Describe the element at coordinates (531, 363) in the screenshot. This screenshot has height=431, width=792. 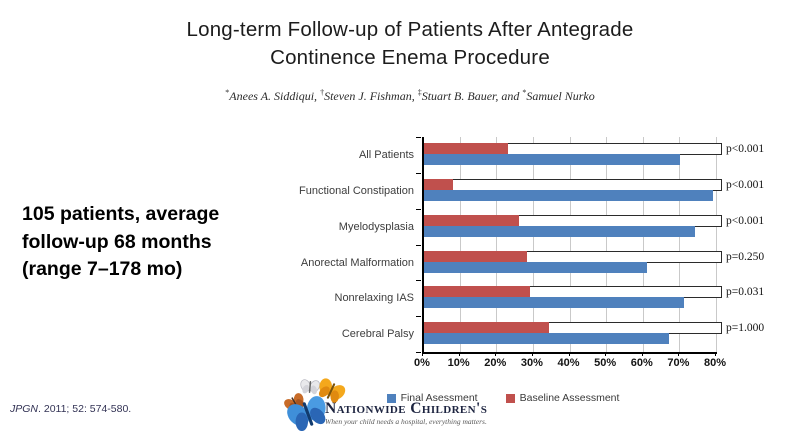
I see `x-axis-tick-label: 30%` at that location.